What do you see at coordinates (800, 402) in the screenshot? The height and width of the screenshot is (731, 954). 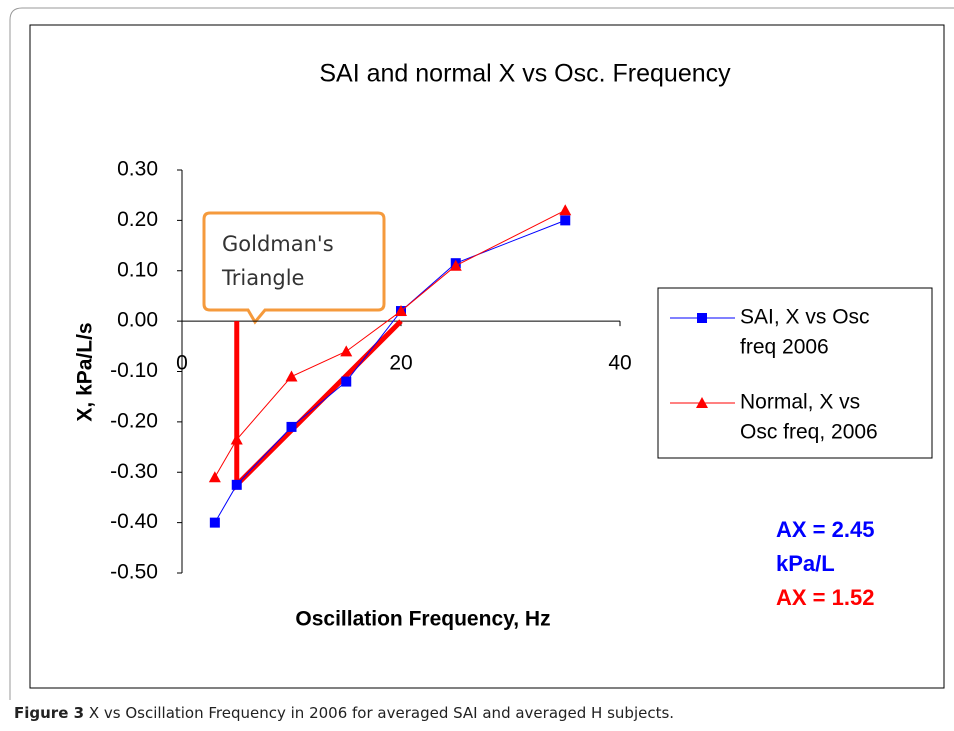 I see `legend-label: Normal, X vs` at bounding box center [800, 402].